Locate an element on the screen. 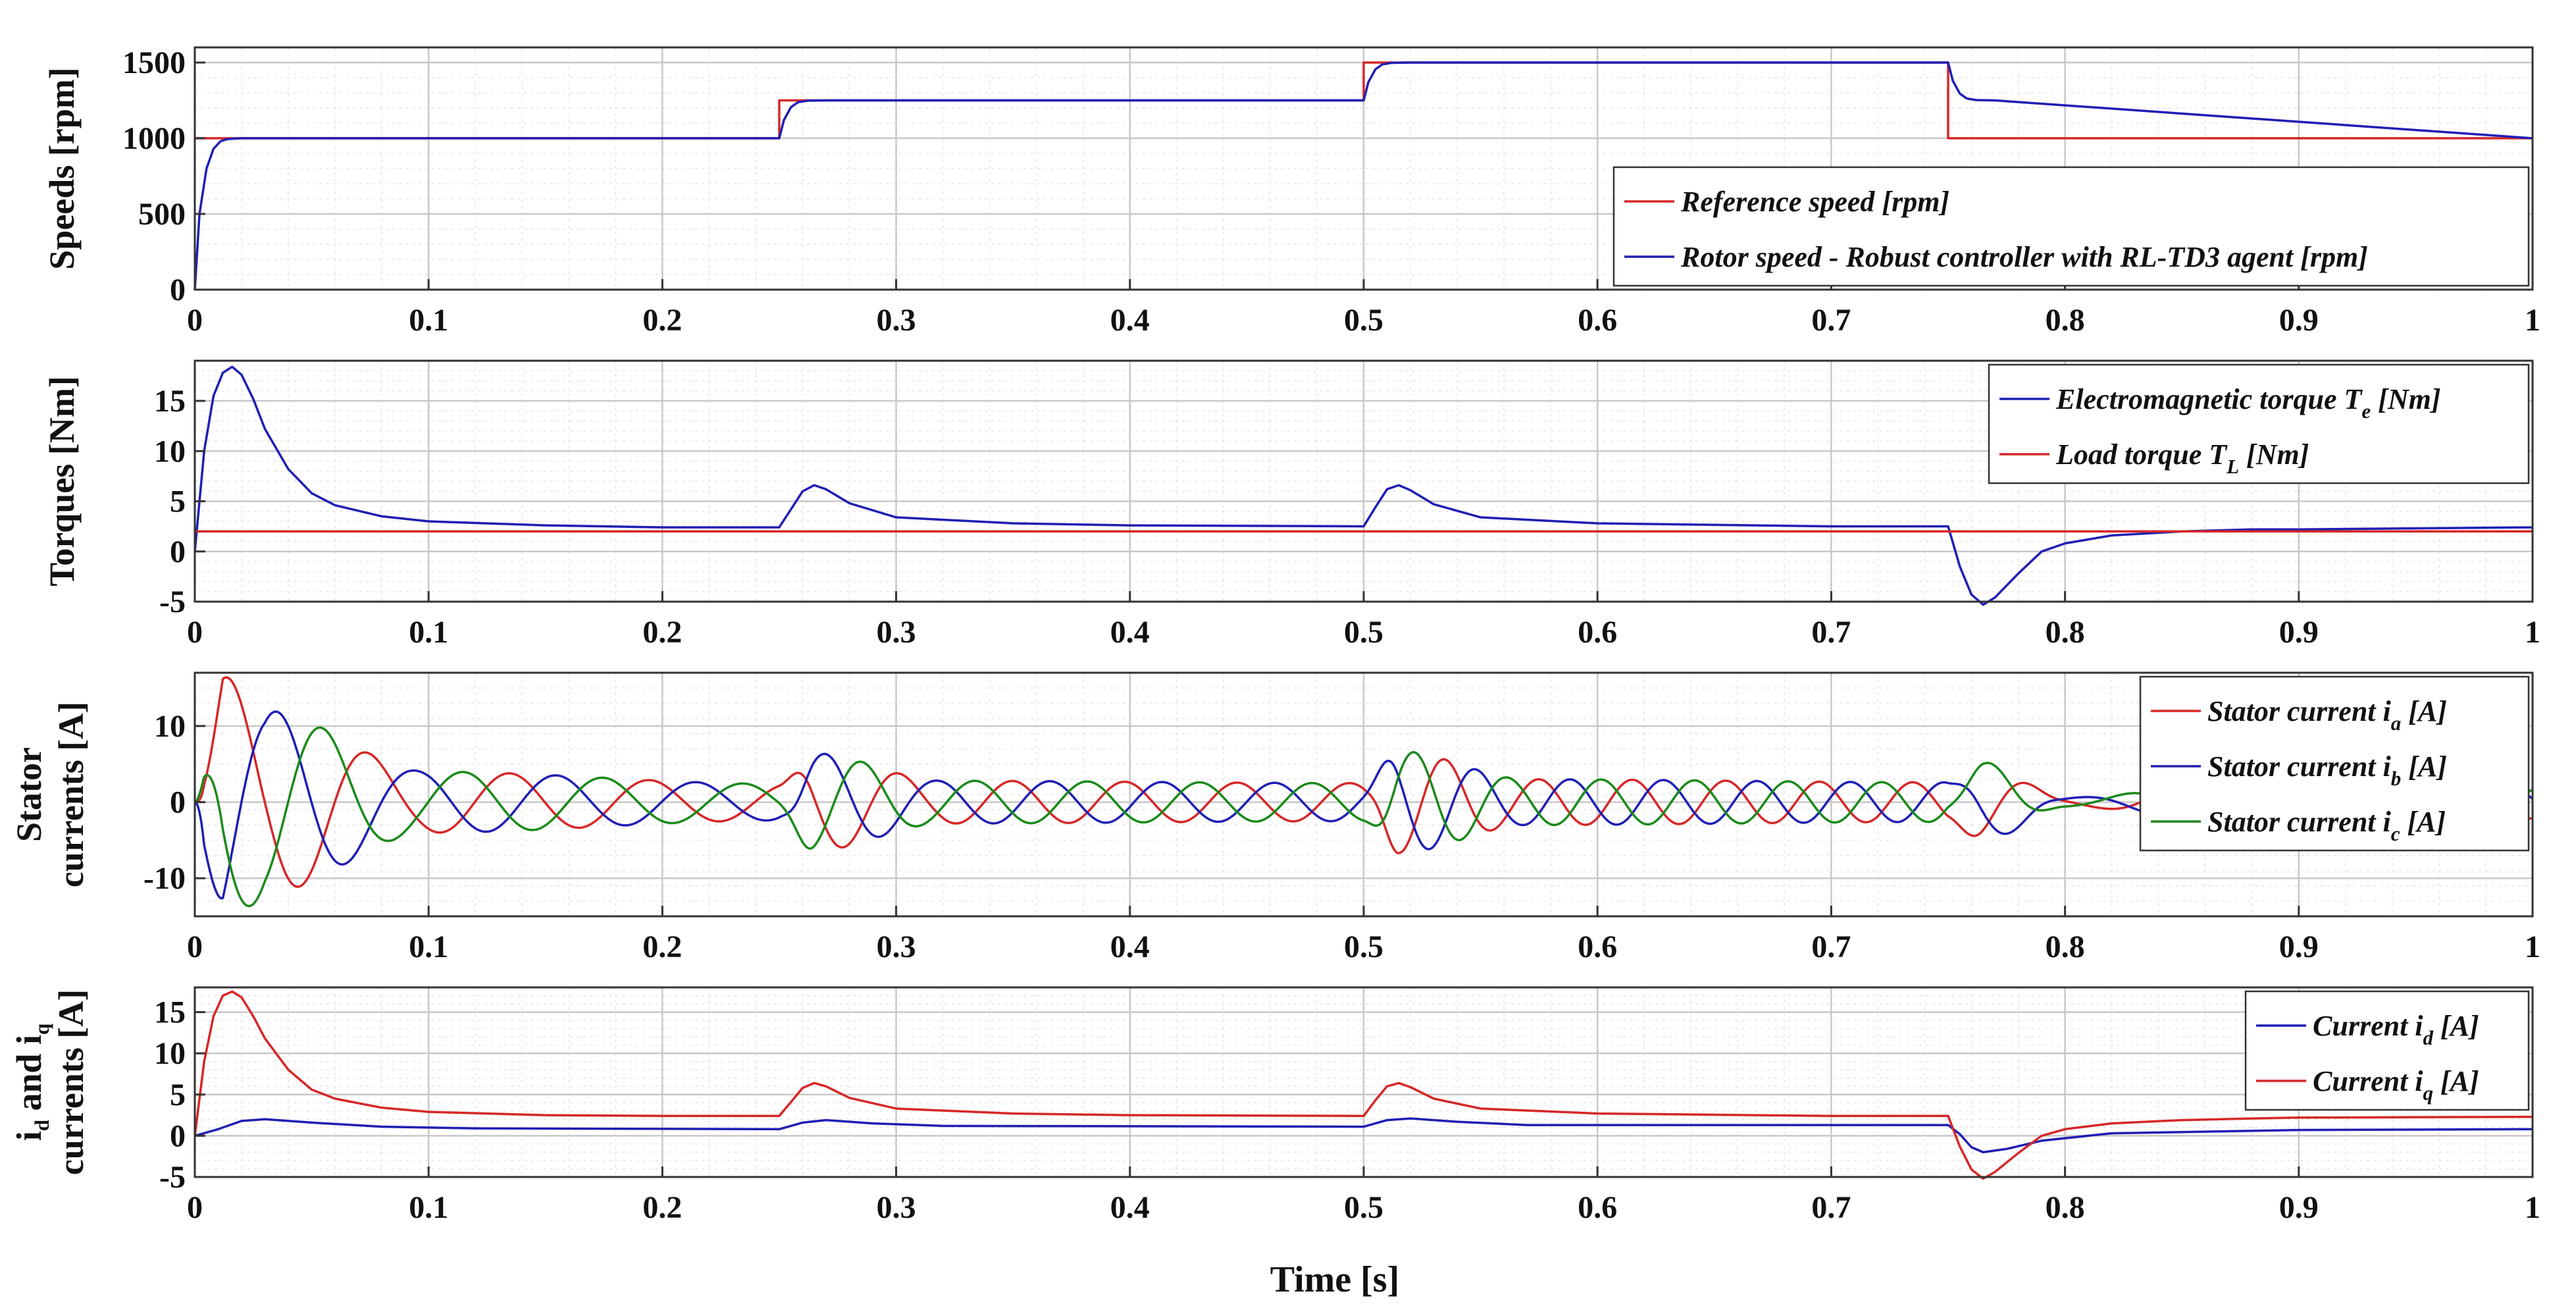 The width and height of the screenshot is (2576, 1306). y-axis-label: Torques [Nm] is located at coordinates (62, 482).